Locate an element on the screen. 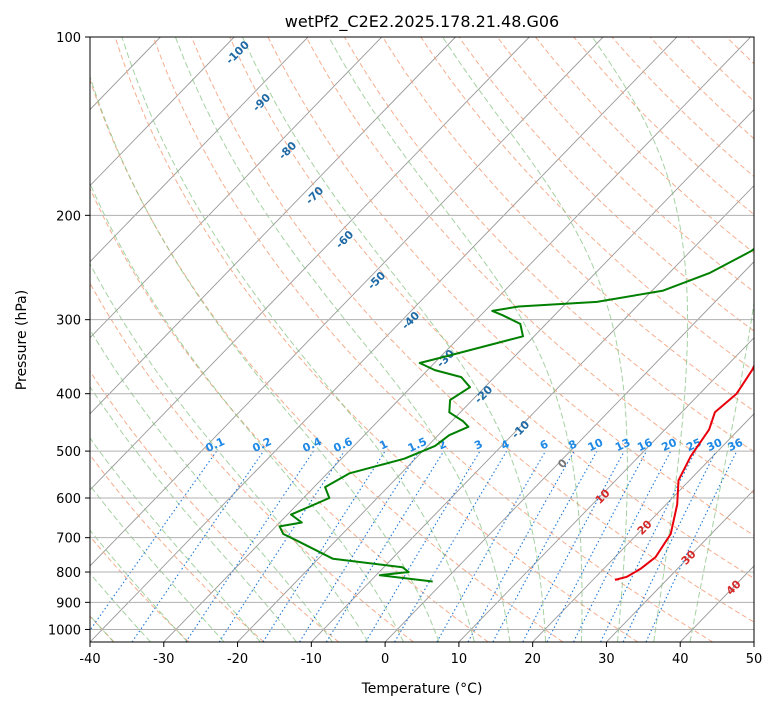  y-axis-label: Pressure (hPa) is located at coordinates (22, 340).